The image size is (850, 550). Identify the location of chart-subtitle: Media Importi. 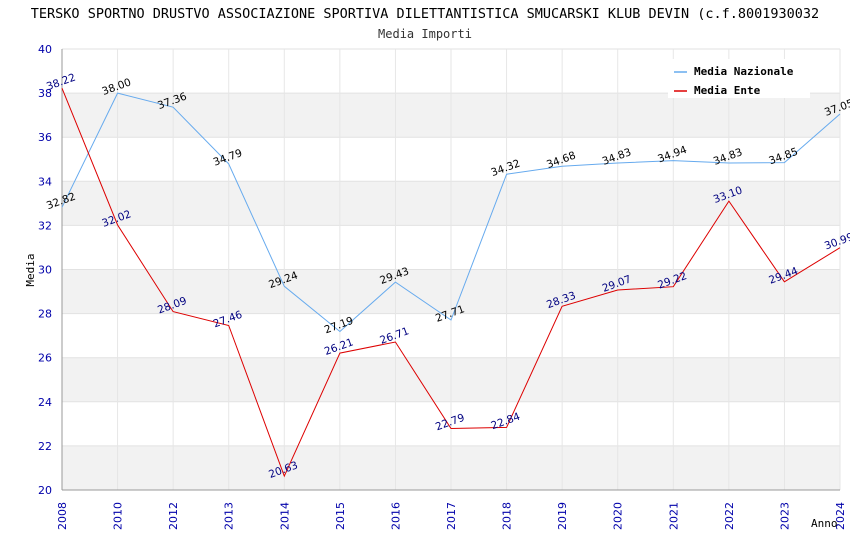
(425, 34).